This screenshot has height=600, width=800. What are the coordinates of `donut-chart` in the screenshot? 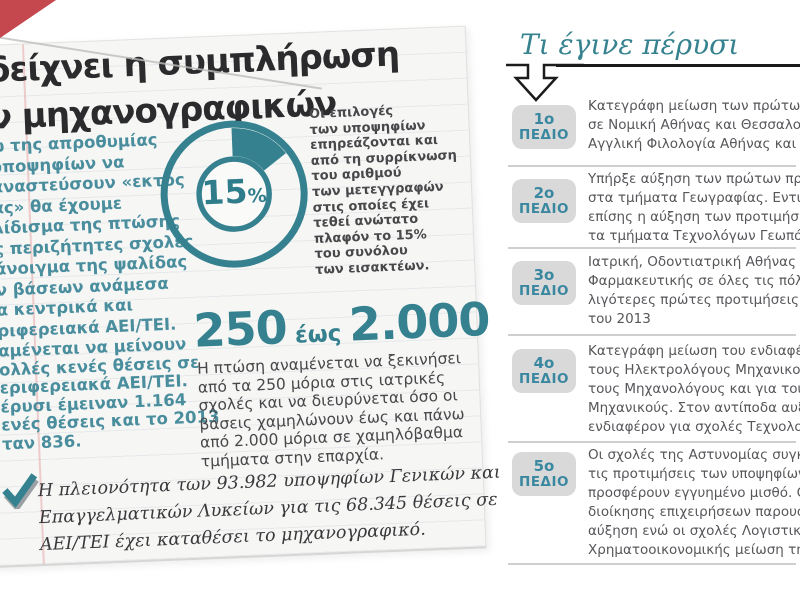 It's located at (234, 194).